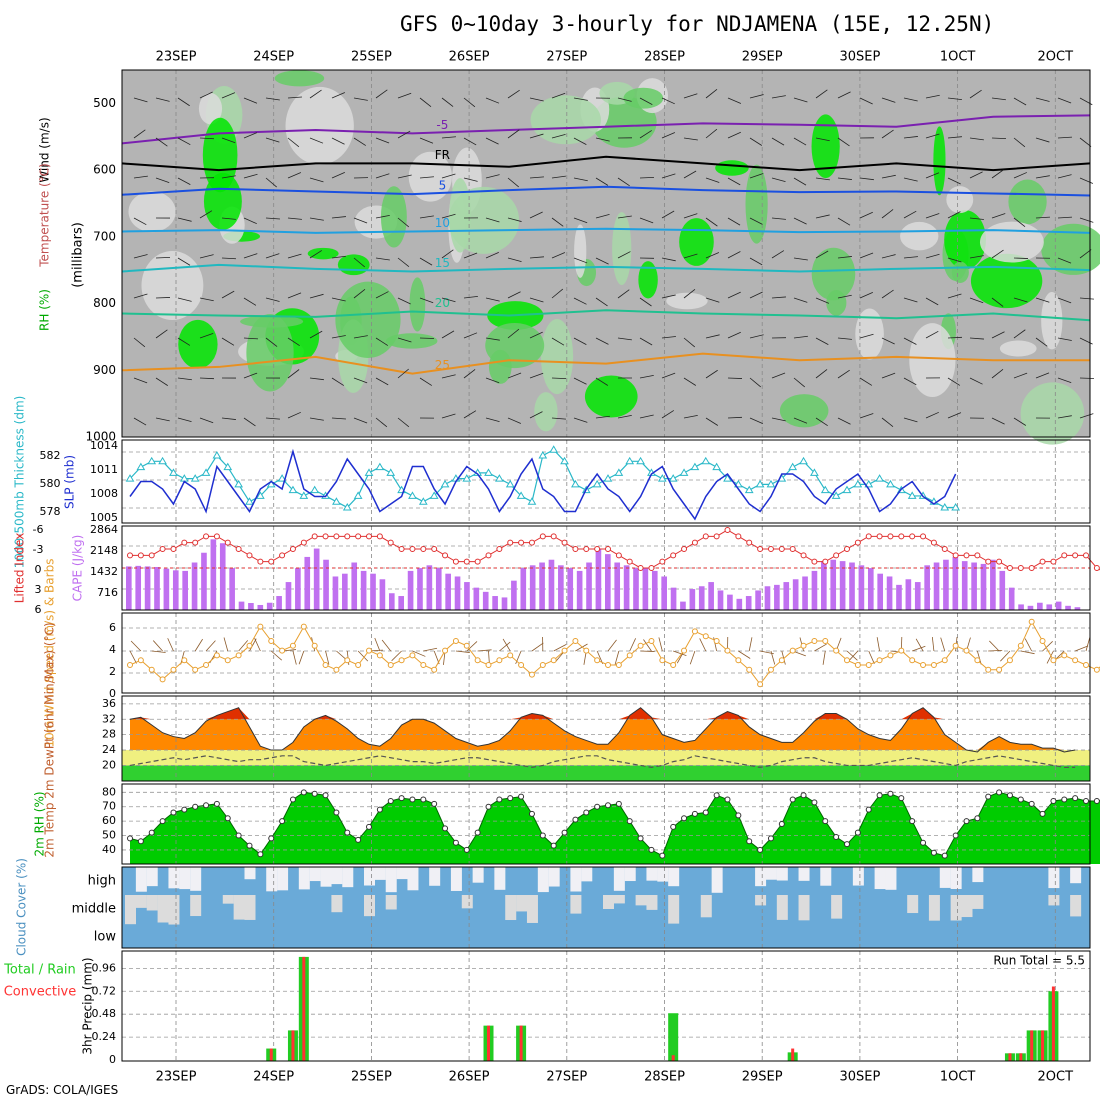 The image size is (1100, 1100). Describe the element at coordinates (606, 758) in the screenshot. I see `temp-band-warm` at that location.